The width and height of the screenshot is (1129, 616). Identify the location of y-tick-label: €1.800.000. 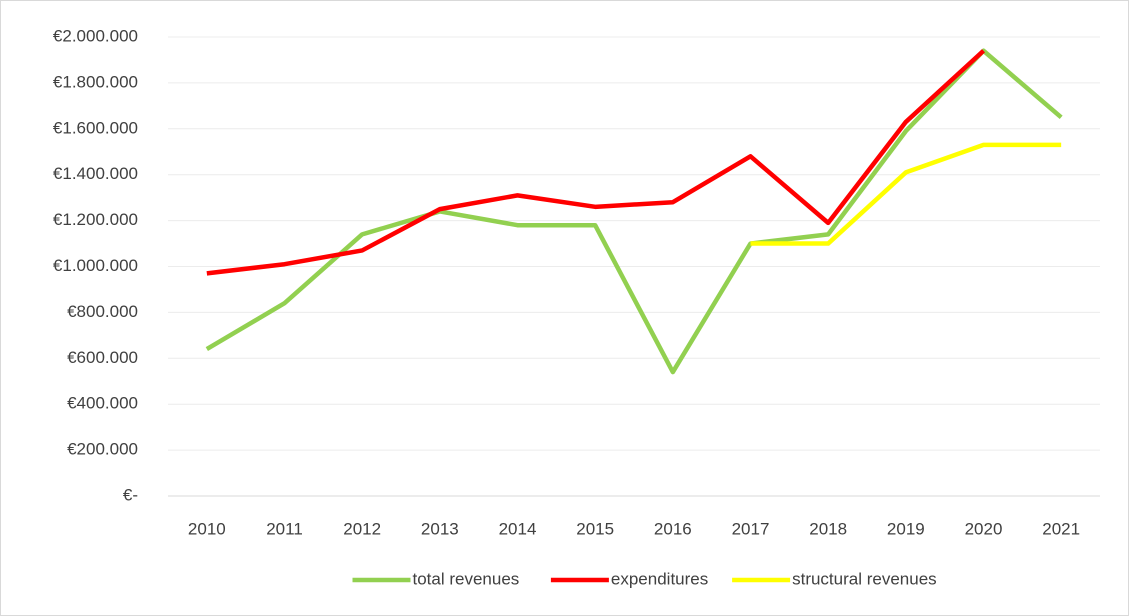
(95, 81).